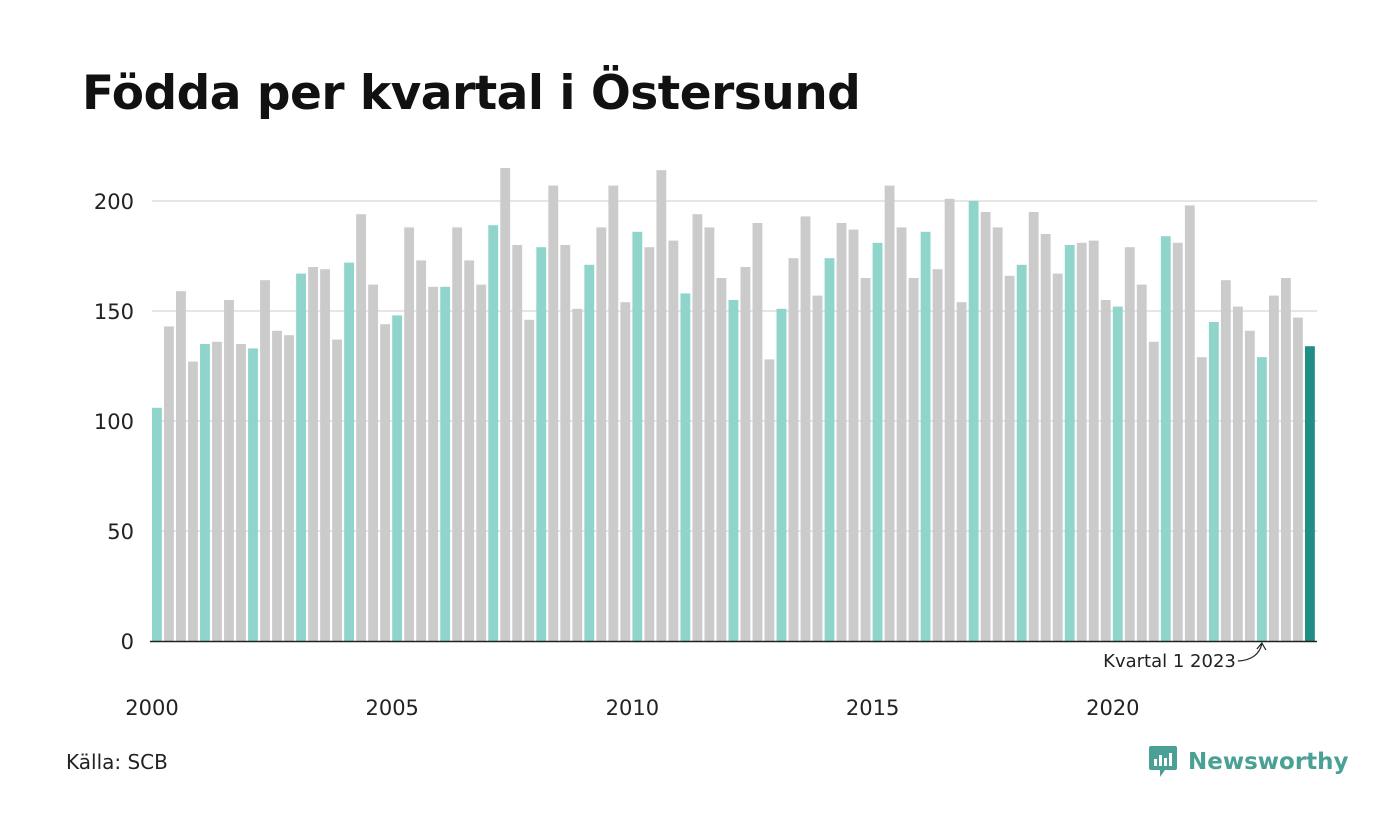  Describe the element at coordinates (865, 459) in the screenshot. I see `bar-2014-q4` at that location.